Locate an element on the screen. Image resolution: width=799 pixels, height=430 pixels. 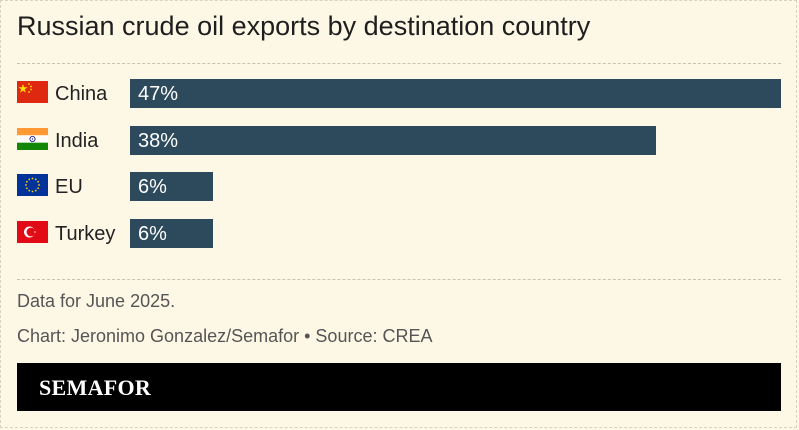
eu-flag-icon is located at coordinates (32, 185).